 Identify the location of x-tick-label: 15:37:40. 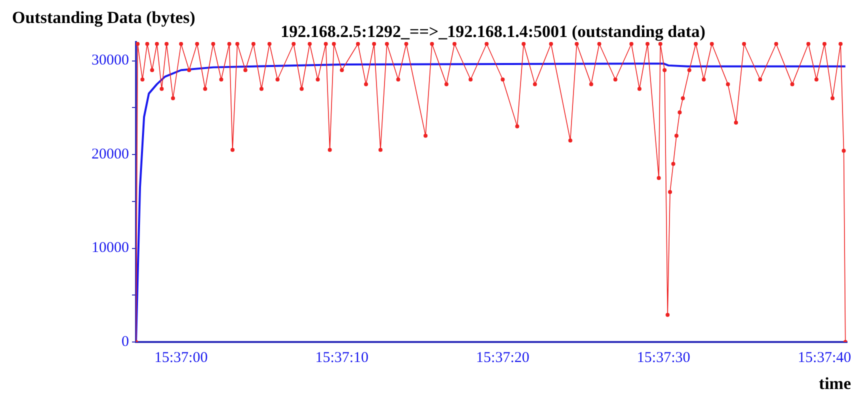
(825, 358).